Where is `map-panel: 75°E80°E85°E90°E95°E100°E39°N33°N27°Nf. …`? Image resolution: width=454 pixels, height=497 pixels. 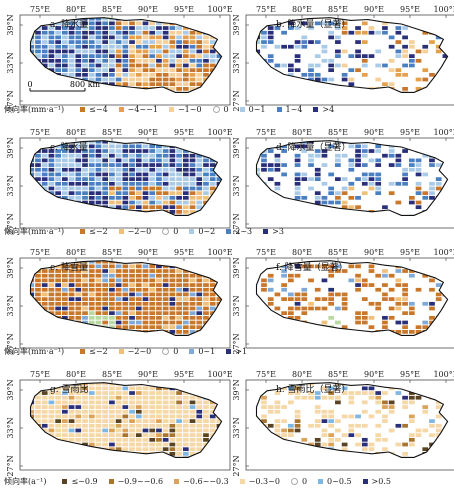
map-panel: 75°E80°E85°E90°E95°E100°E39°N33°N27°Nf. … is located at coordinates (343, 301).